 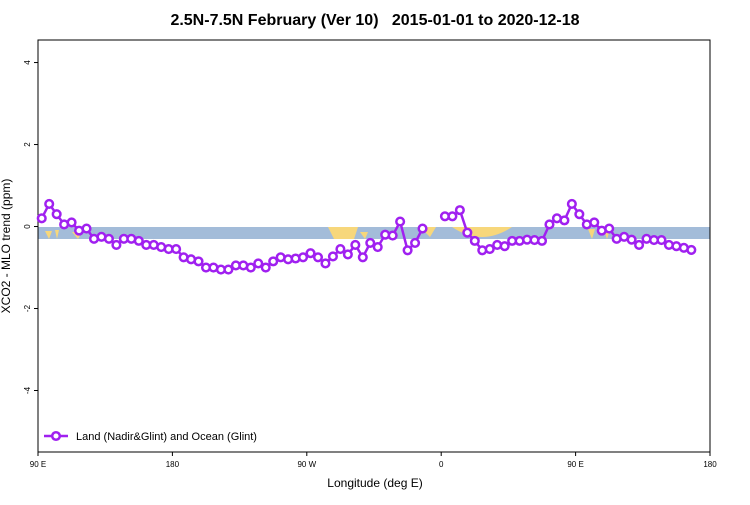 What do you see at coordinates (27, 390) in the screenshot?
I see `y-tick-label: -4` at bounding box center [27, 390].